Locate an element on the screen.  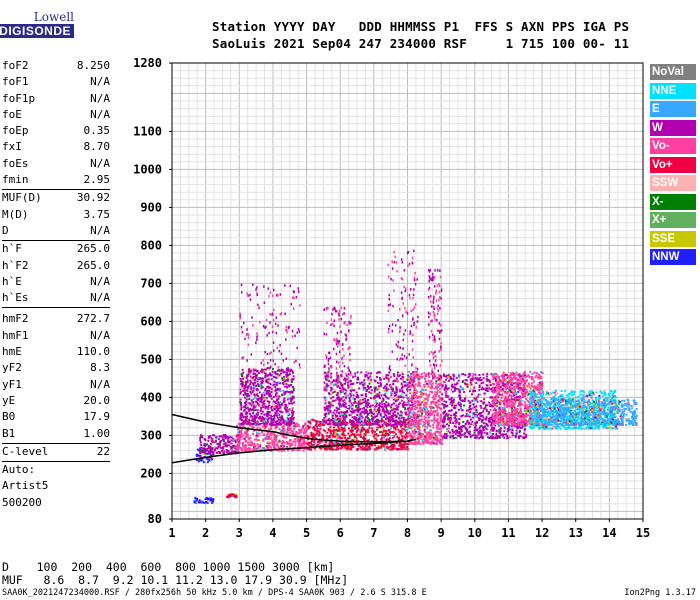
param-value: 8.250 is located at coordinates (93, 65).